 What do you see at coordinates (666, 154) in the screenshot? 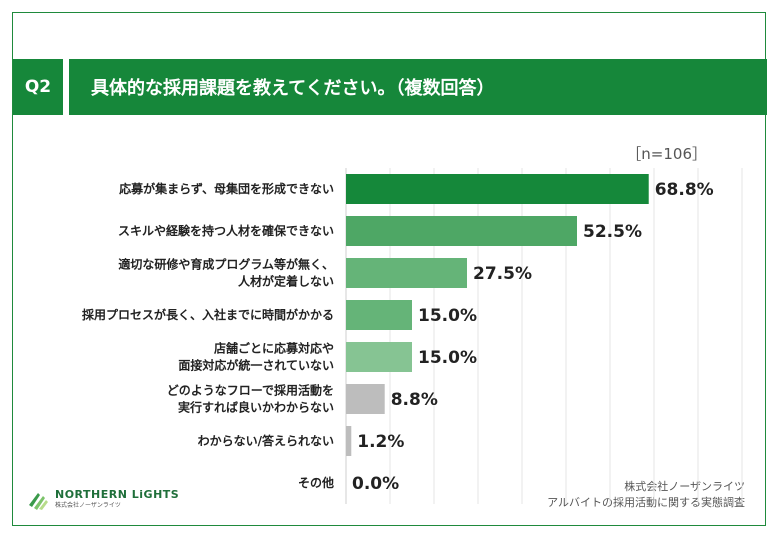
I see `sample-size: ［n=106］` at bounding box center [666, 154].